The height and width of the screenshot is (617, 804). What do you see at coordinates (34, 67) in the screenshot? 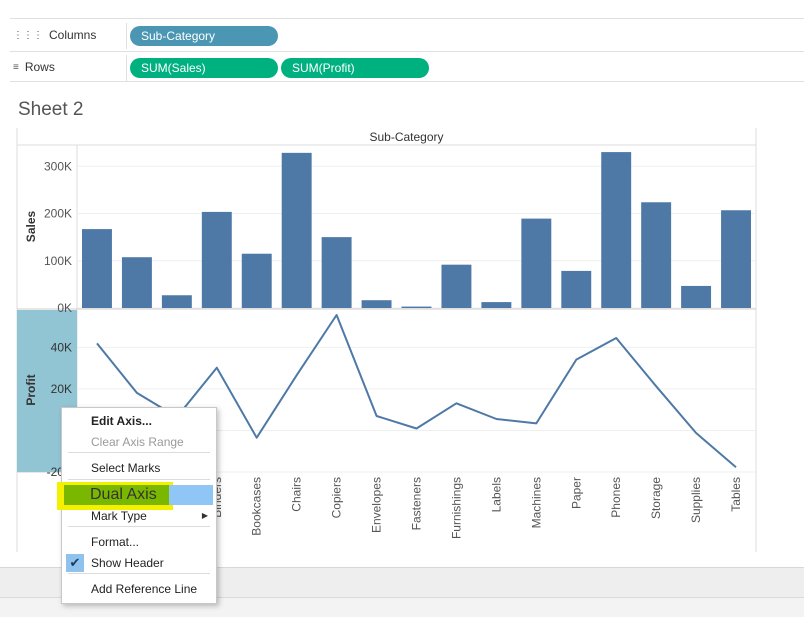
I see `rows-shelf-label: ≡ Rows` at bounding box center [34, 67].